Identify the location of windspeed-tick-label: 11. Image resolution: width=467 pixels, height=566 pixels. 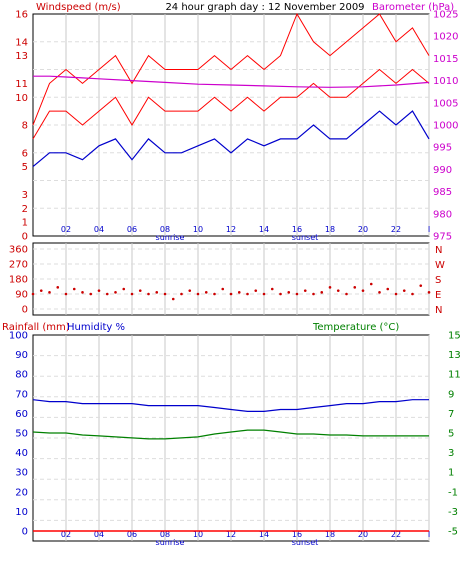
(21, 84).